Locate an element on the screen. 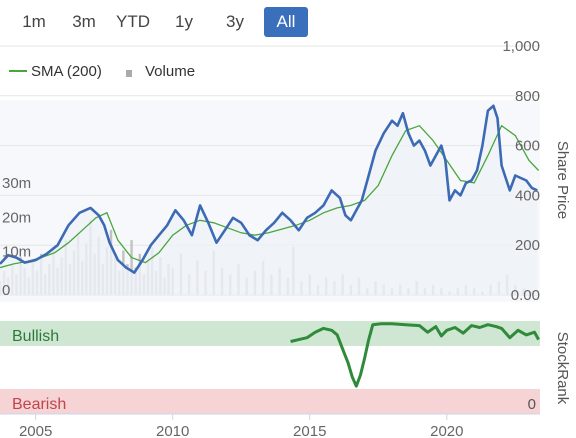 This screenshot has width=576, height=438. price-tick-label: 400 is located at coordinates (527, 195).